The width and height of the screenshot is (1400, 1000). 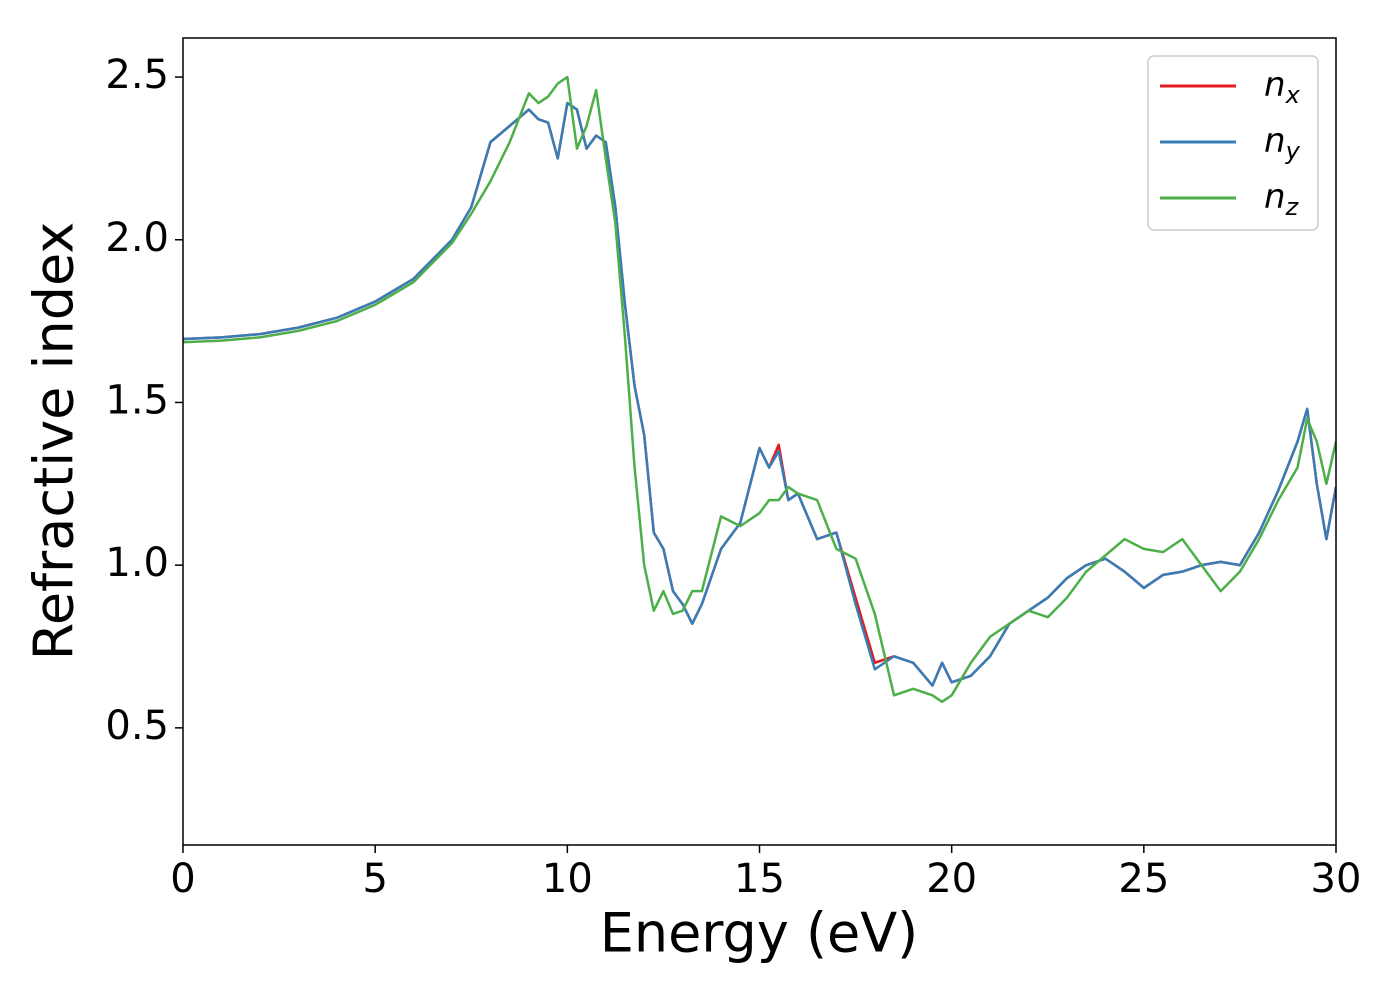 What do you see at coordinates (759, 933) in the screenshot?
I see `x-axis-label: Energy (eV)` at bounding box center [759, 933].